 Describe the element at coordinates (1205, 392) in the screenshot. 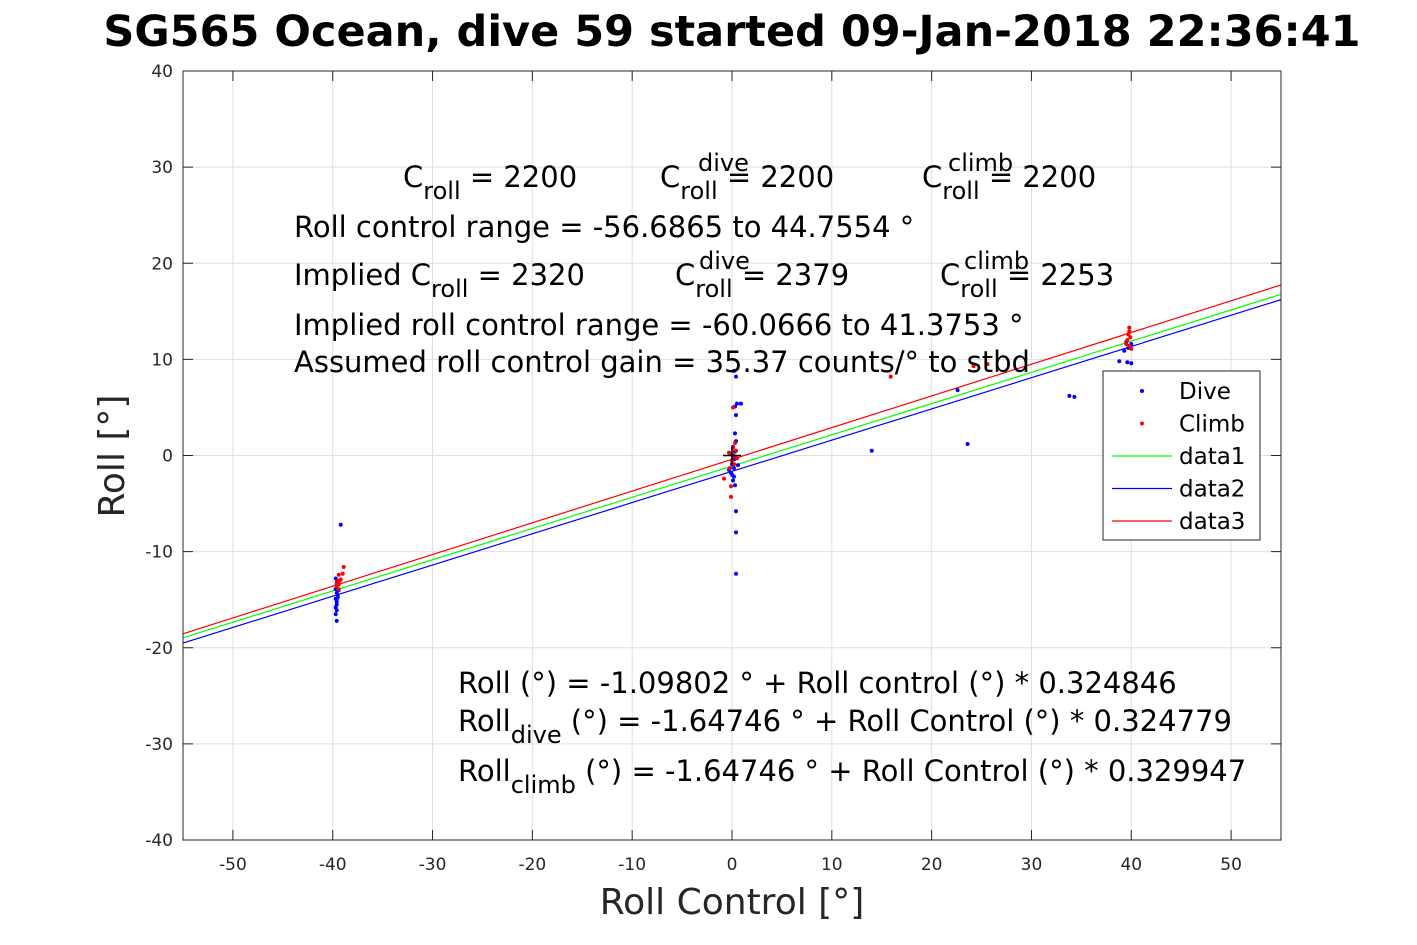

I see `legend-label-dive: Dive` at that location.